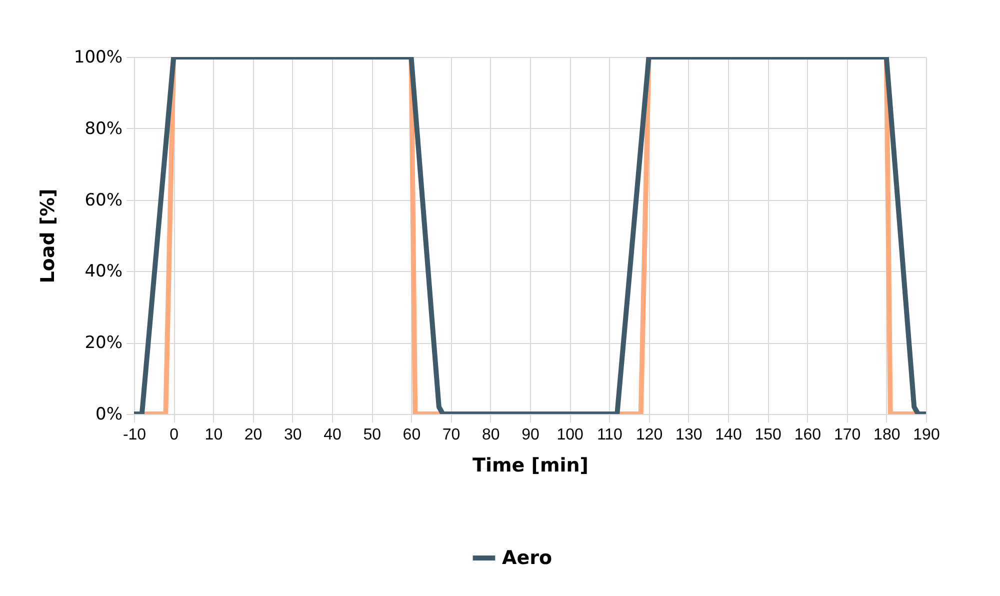 The image size is (1000, 596). I want to click on x-tick-label: 100, so click(570, 435).